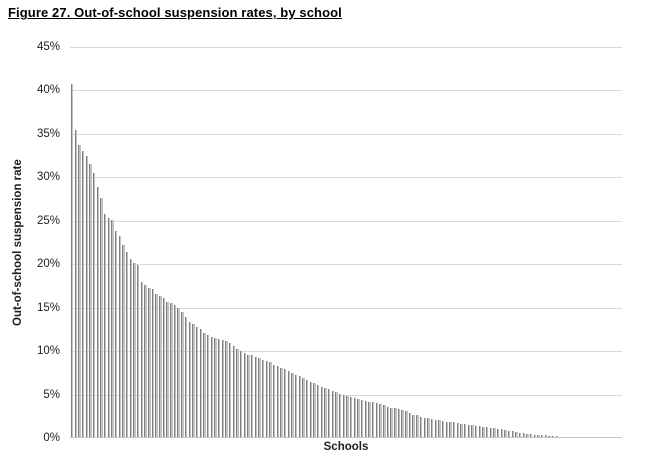  Describe the element at coordinates (48, 220) in the screenshot. I see `y-tick-label: 25%` at that location.